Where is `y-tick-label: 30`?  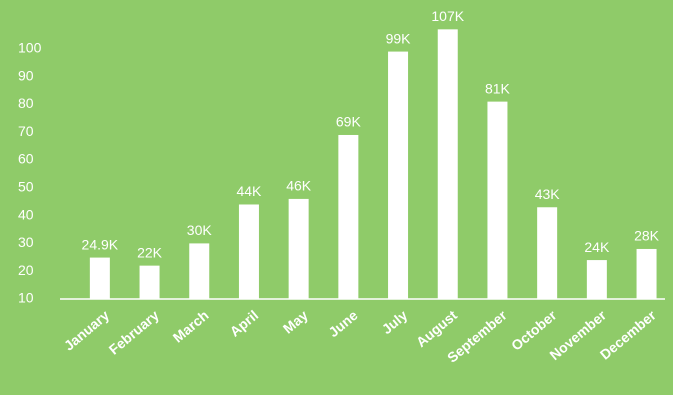
y-tick-label: 30 is located at coordinates (26, 242).